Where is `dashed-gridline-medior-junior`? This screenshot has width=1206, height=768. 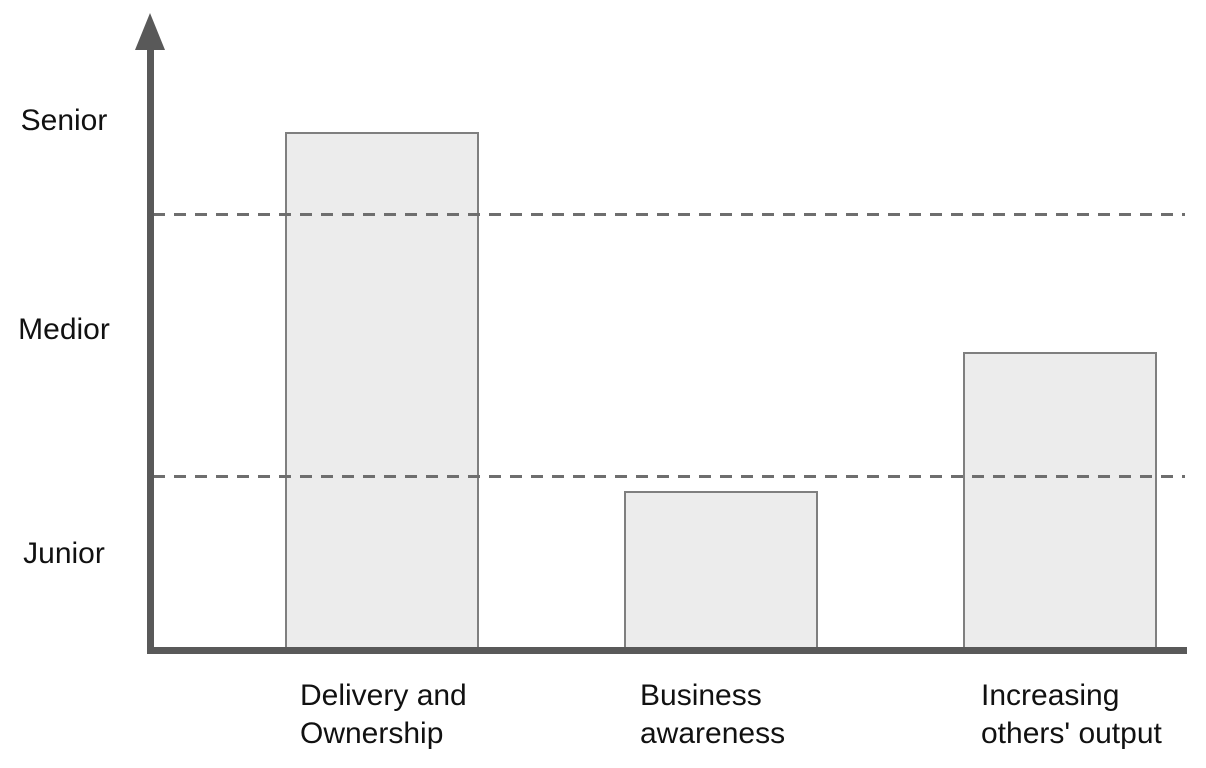 dashed-gridline-medior-junior is located at coordinates (669, 476).